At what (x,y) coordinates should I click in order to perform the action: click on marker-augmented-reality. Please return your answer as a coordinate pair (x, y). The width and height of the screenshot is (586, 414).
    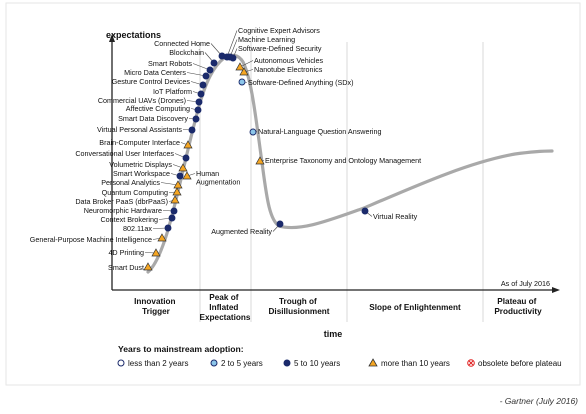
    Looking at the image, I should click on (280, 224).